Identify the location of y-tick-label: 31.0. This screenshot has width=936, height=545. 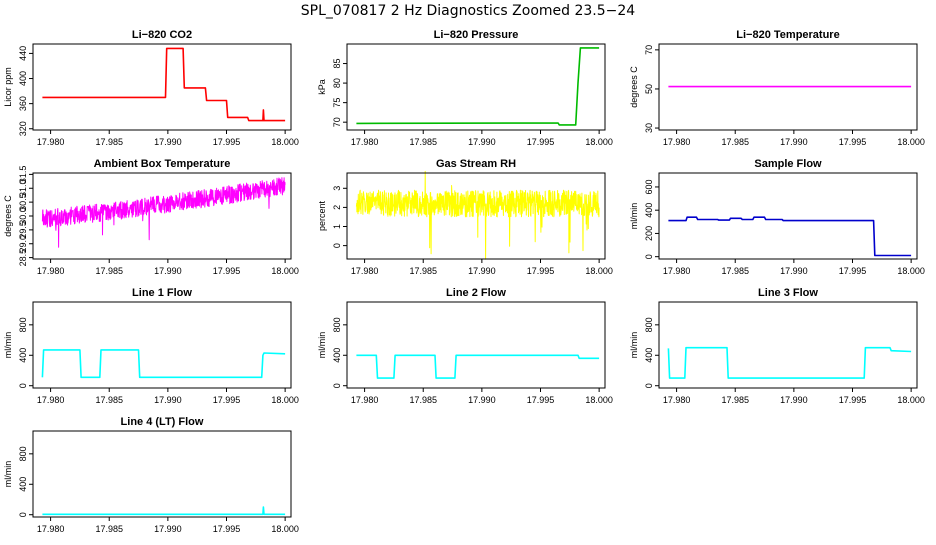
(23, 188).